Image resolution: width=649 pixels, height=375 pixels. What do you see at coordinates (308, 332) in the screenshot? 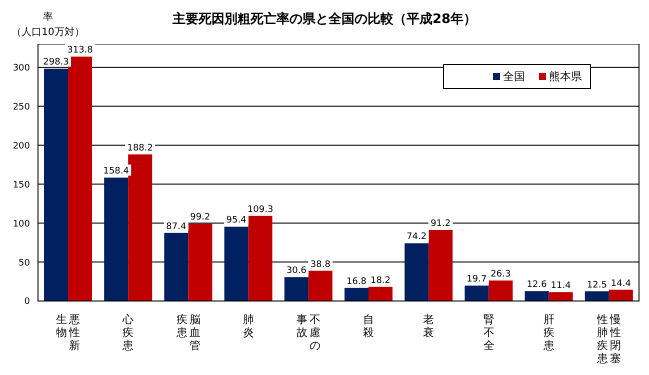
I see `x-tick-label: 不慮の事故` at bounding box center [308, 332].